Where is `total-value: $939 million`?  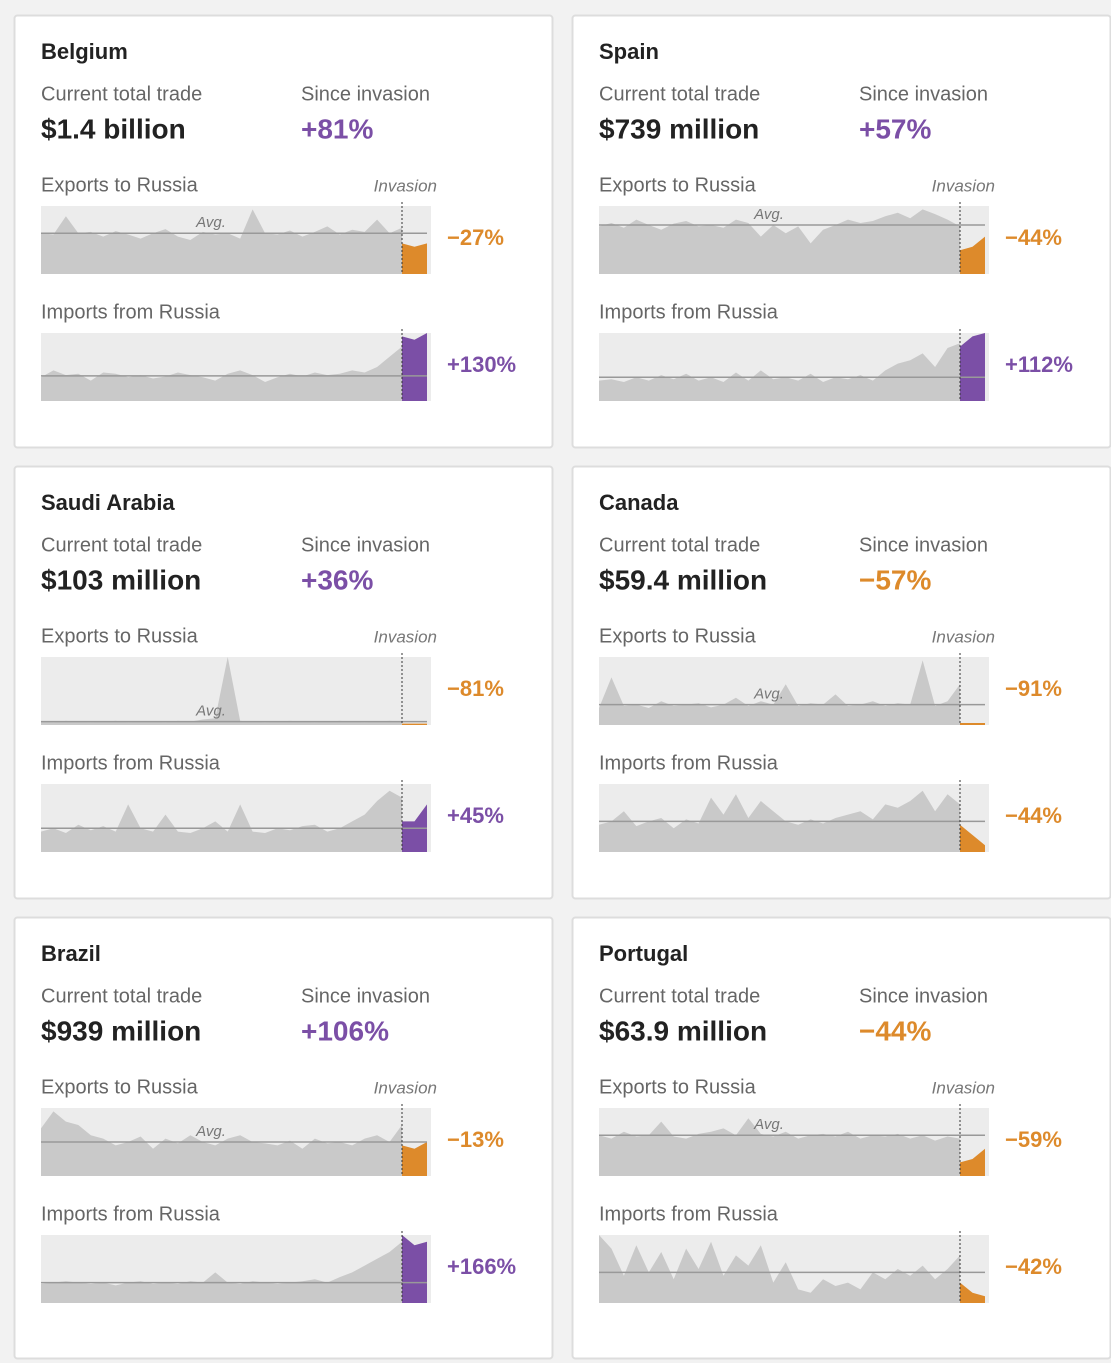 total-value: $939 million is located at coordinates (121, 1030).